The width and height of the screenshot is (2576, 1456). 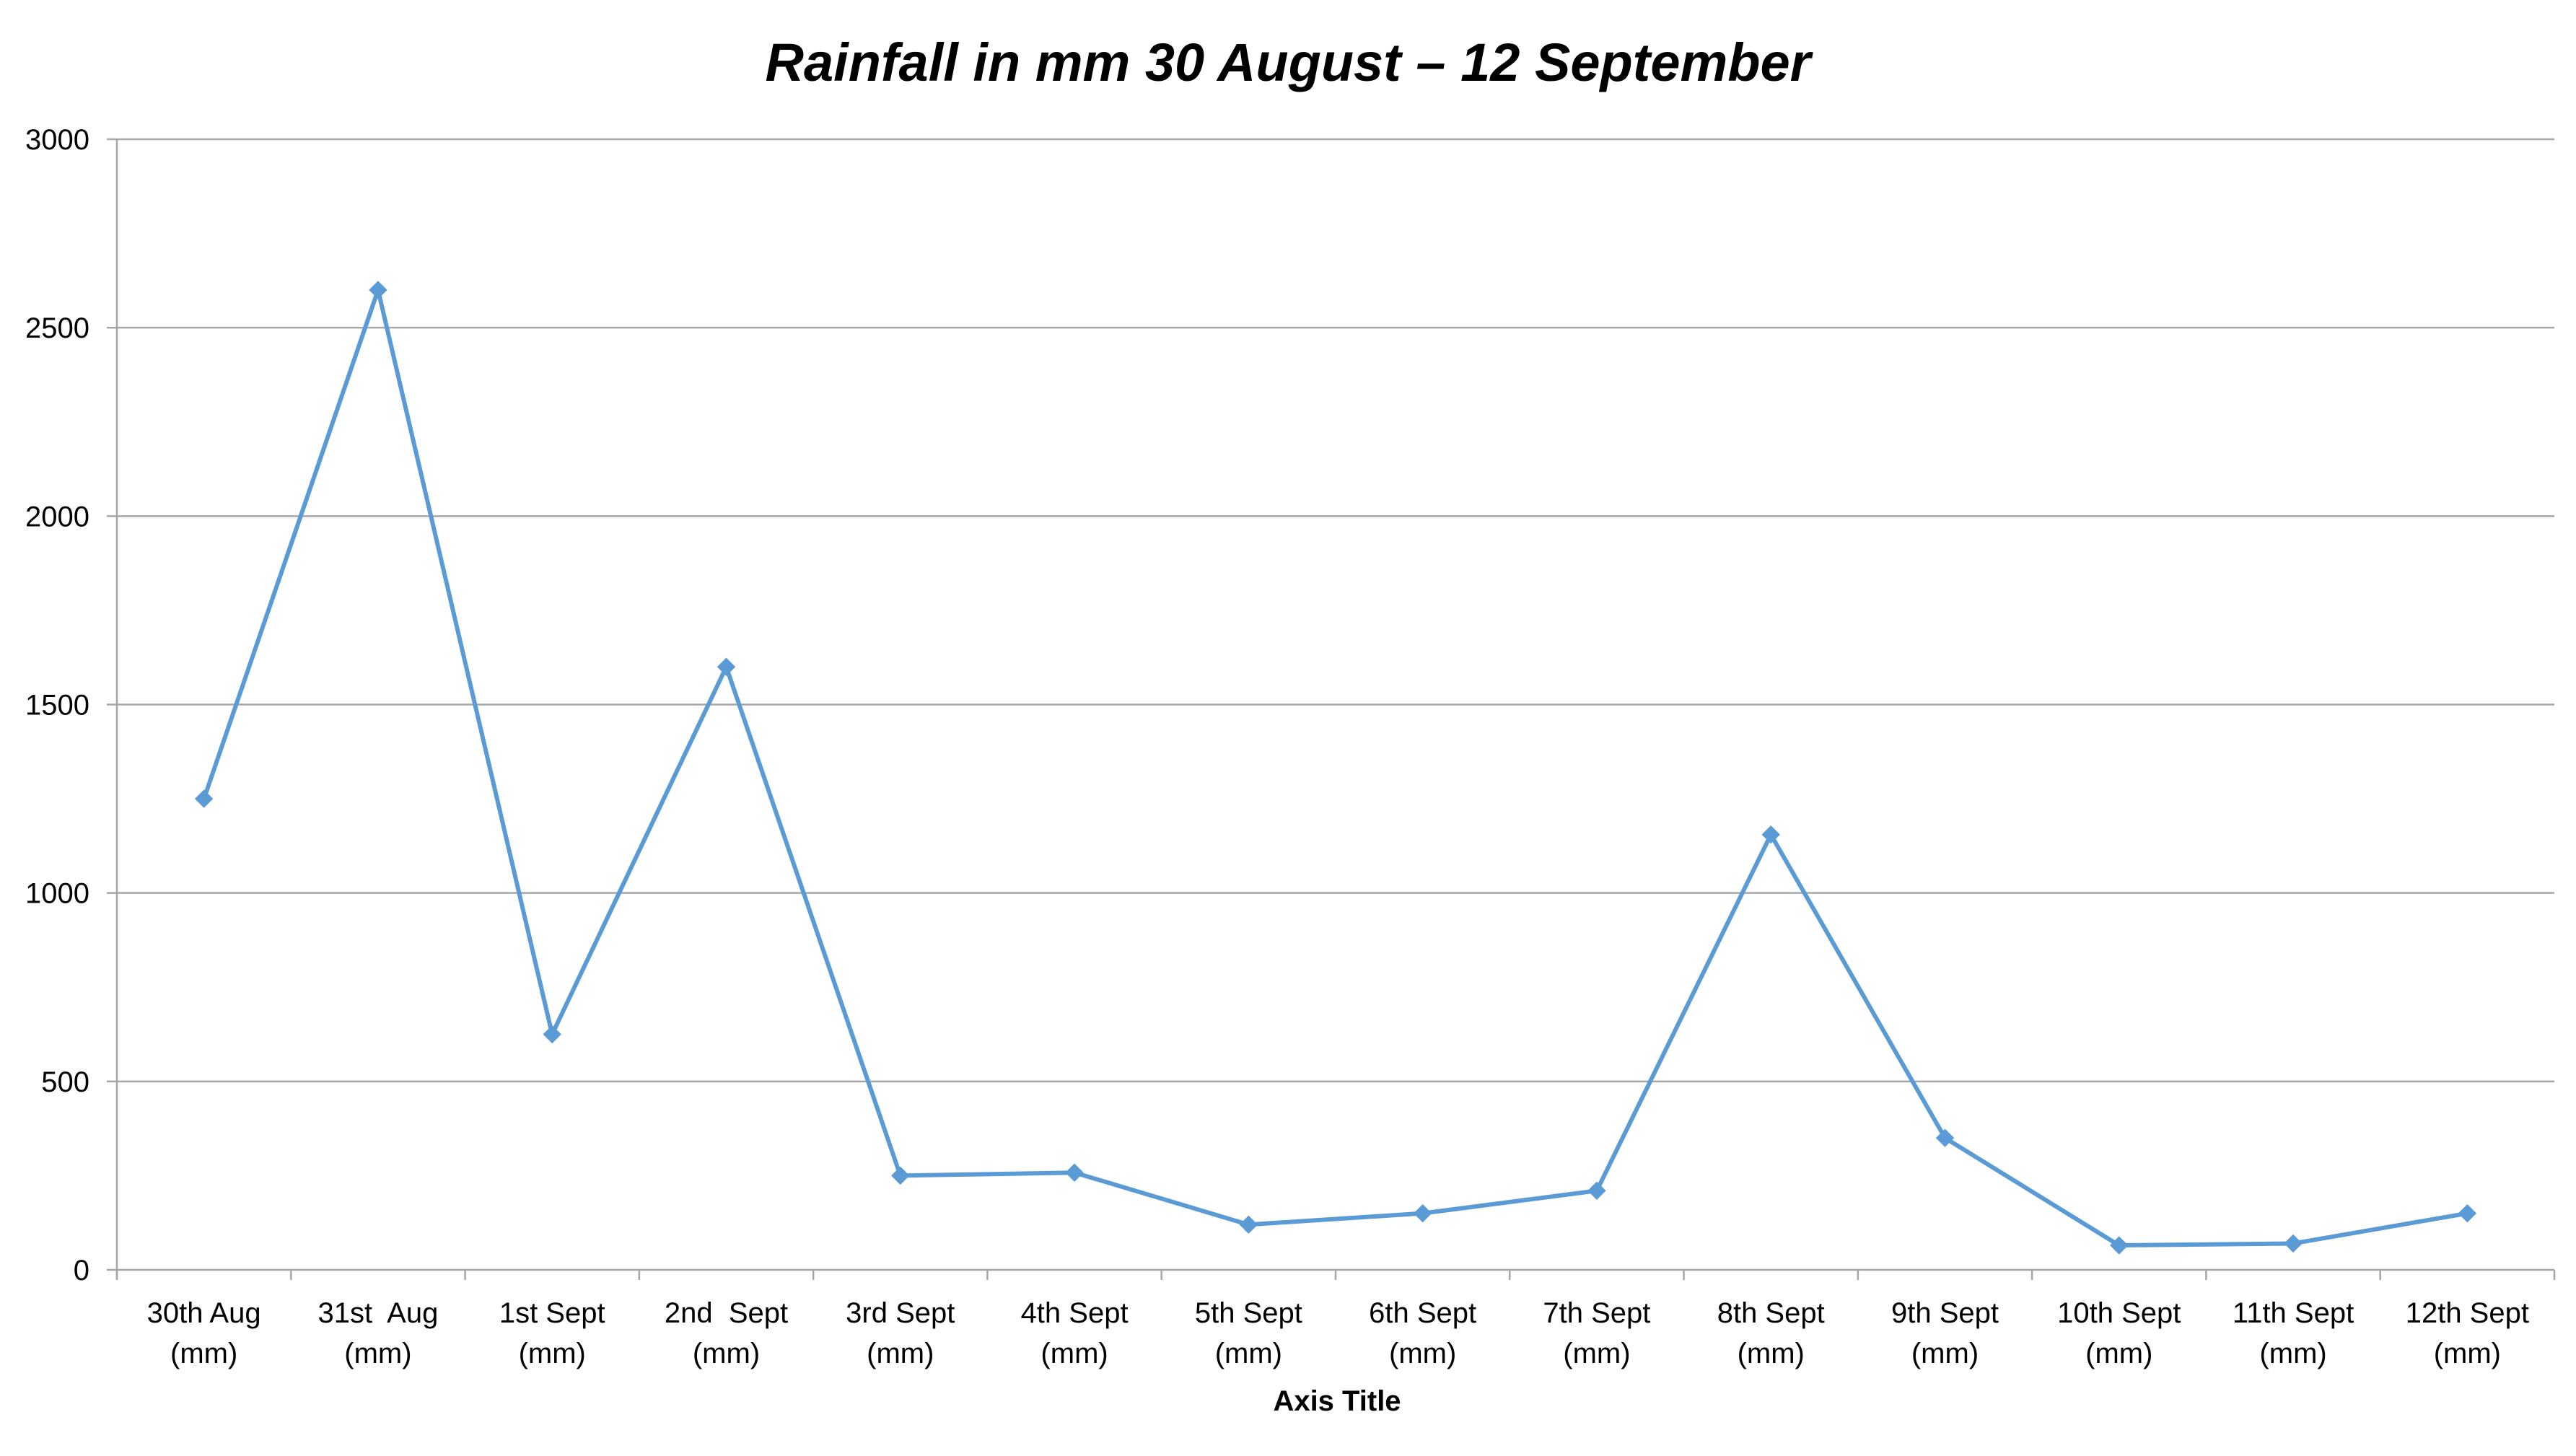 What do you see at coordinates (1248, 1313) in the screenshot?
I see `x-tick-label: 5th Sept` at bounding box center [1248, 1313].